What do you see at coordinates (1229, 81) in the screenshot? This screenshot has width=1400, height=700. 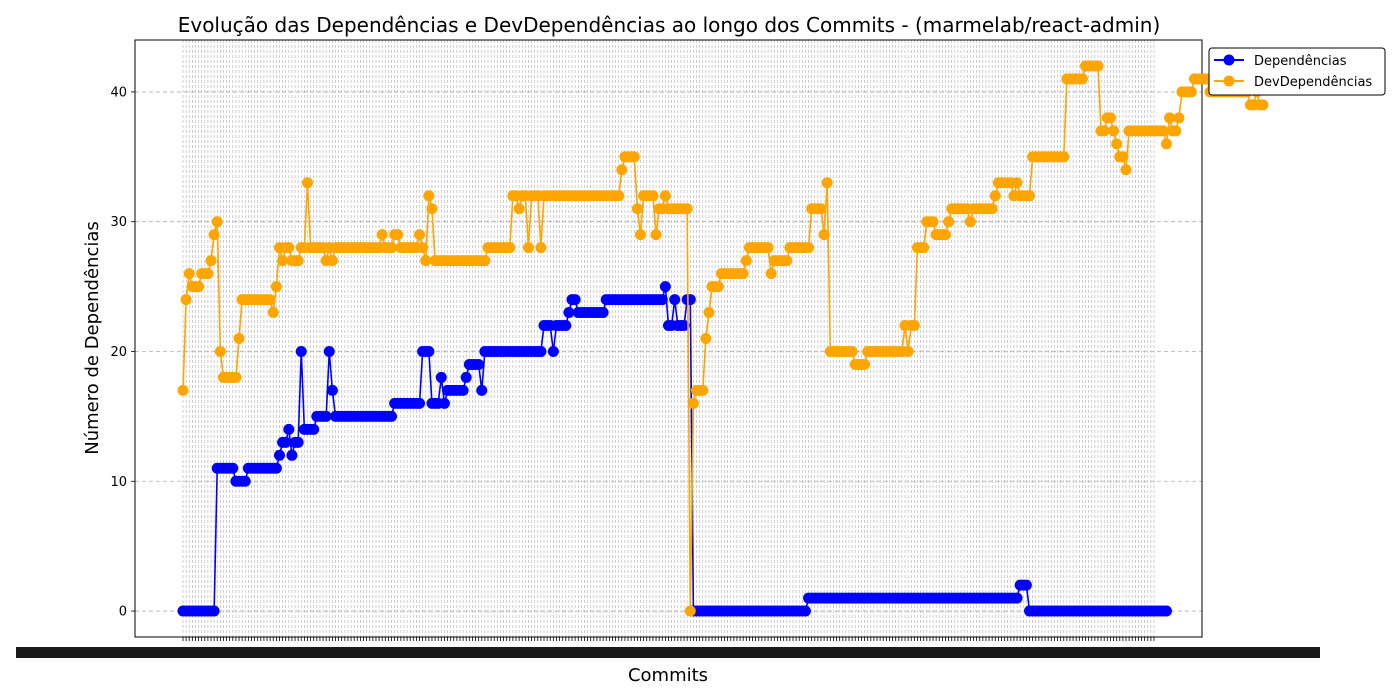 I see `legend-marker-devdependencias` at bounding box center [1229, 81].